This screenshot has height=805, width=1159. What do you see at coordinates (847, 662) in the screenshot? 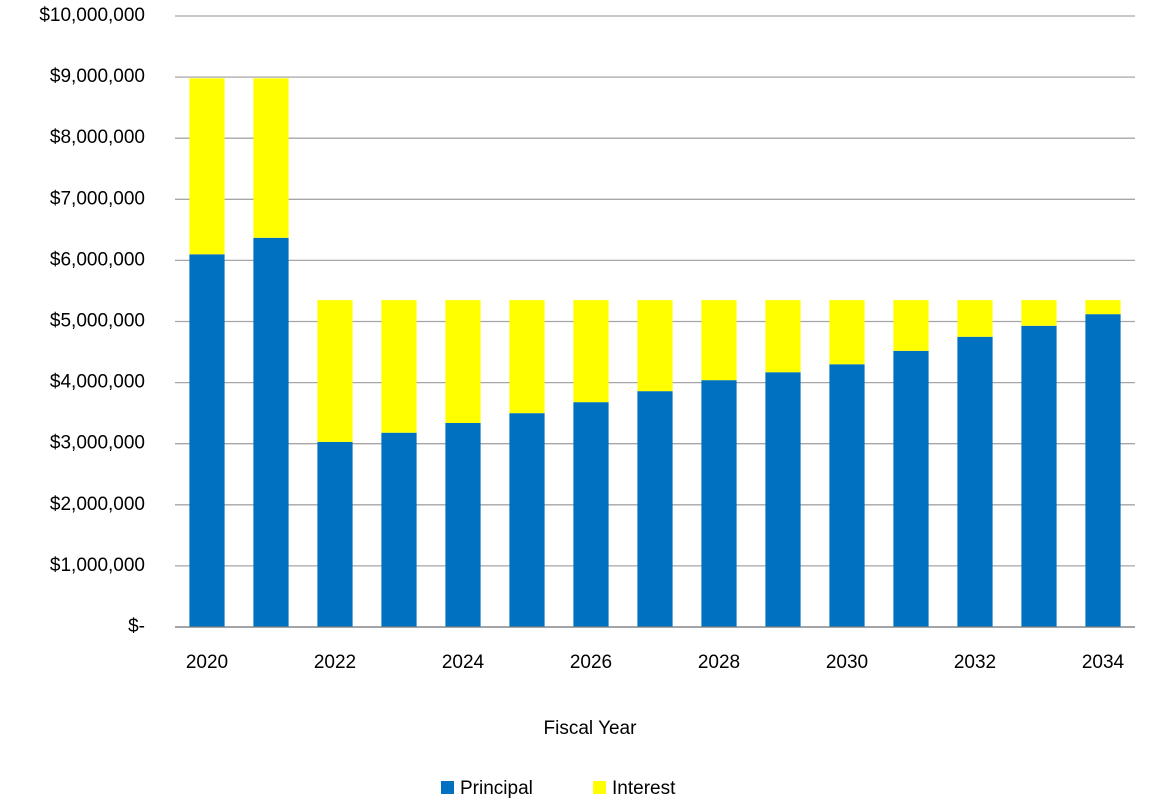
I see `x-tick-label: 2030` at bounding box center [847, 662].